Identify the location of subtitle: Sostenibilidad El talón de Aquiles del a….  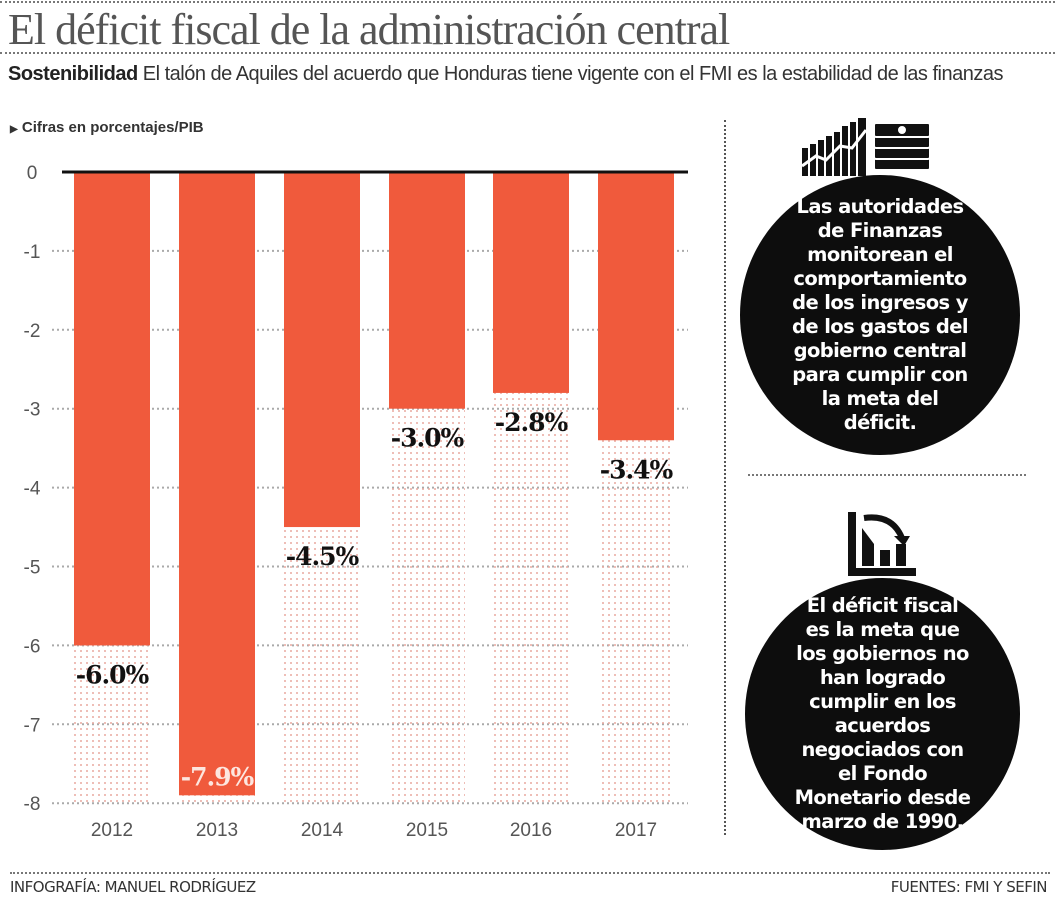
(528, 74).